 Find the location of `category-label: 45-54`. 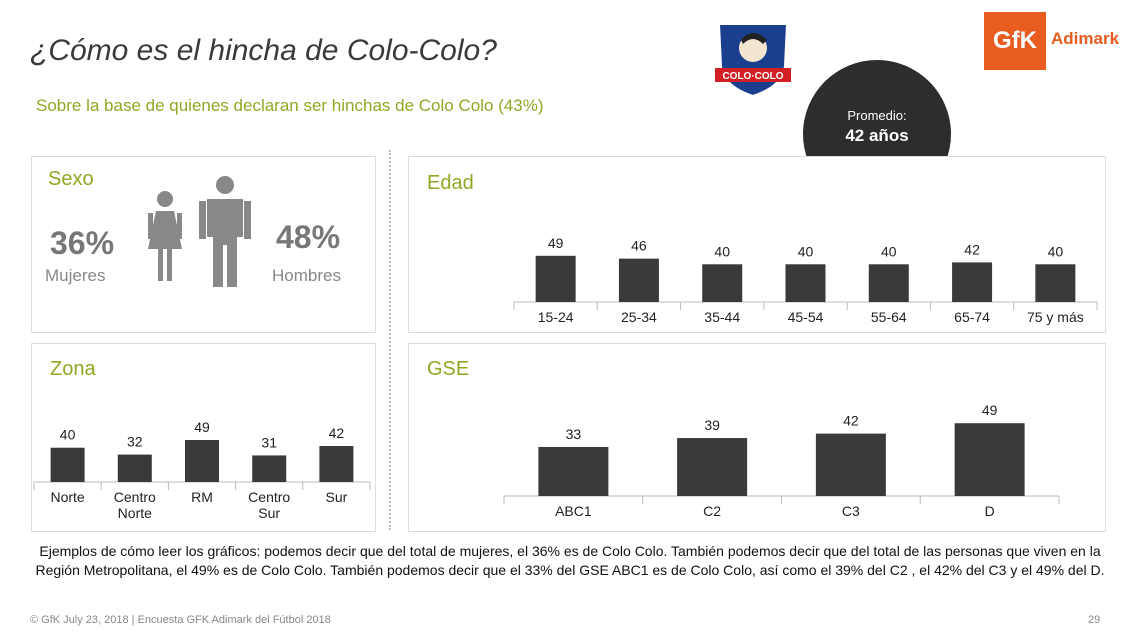

category-label: 45-54 is located at coordinates (806, 317).